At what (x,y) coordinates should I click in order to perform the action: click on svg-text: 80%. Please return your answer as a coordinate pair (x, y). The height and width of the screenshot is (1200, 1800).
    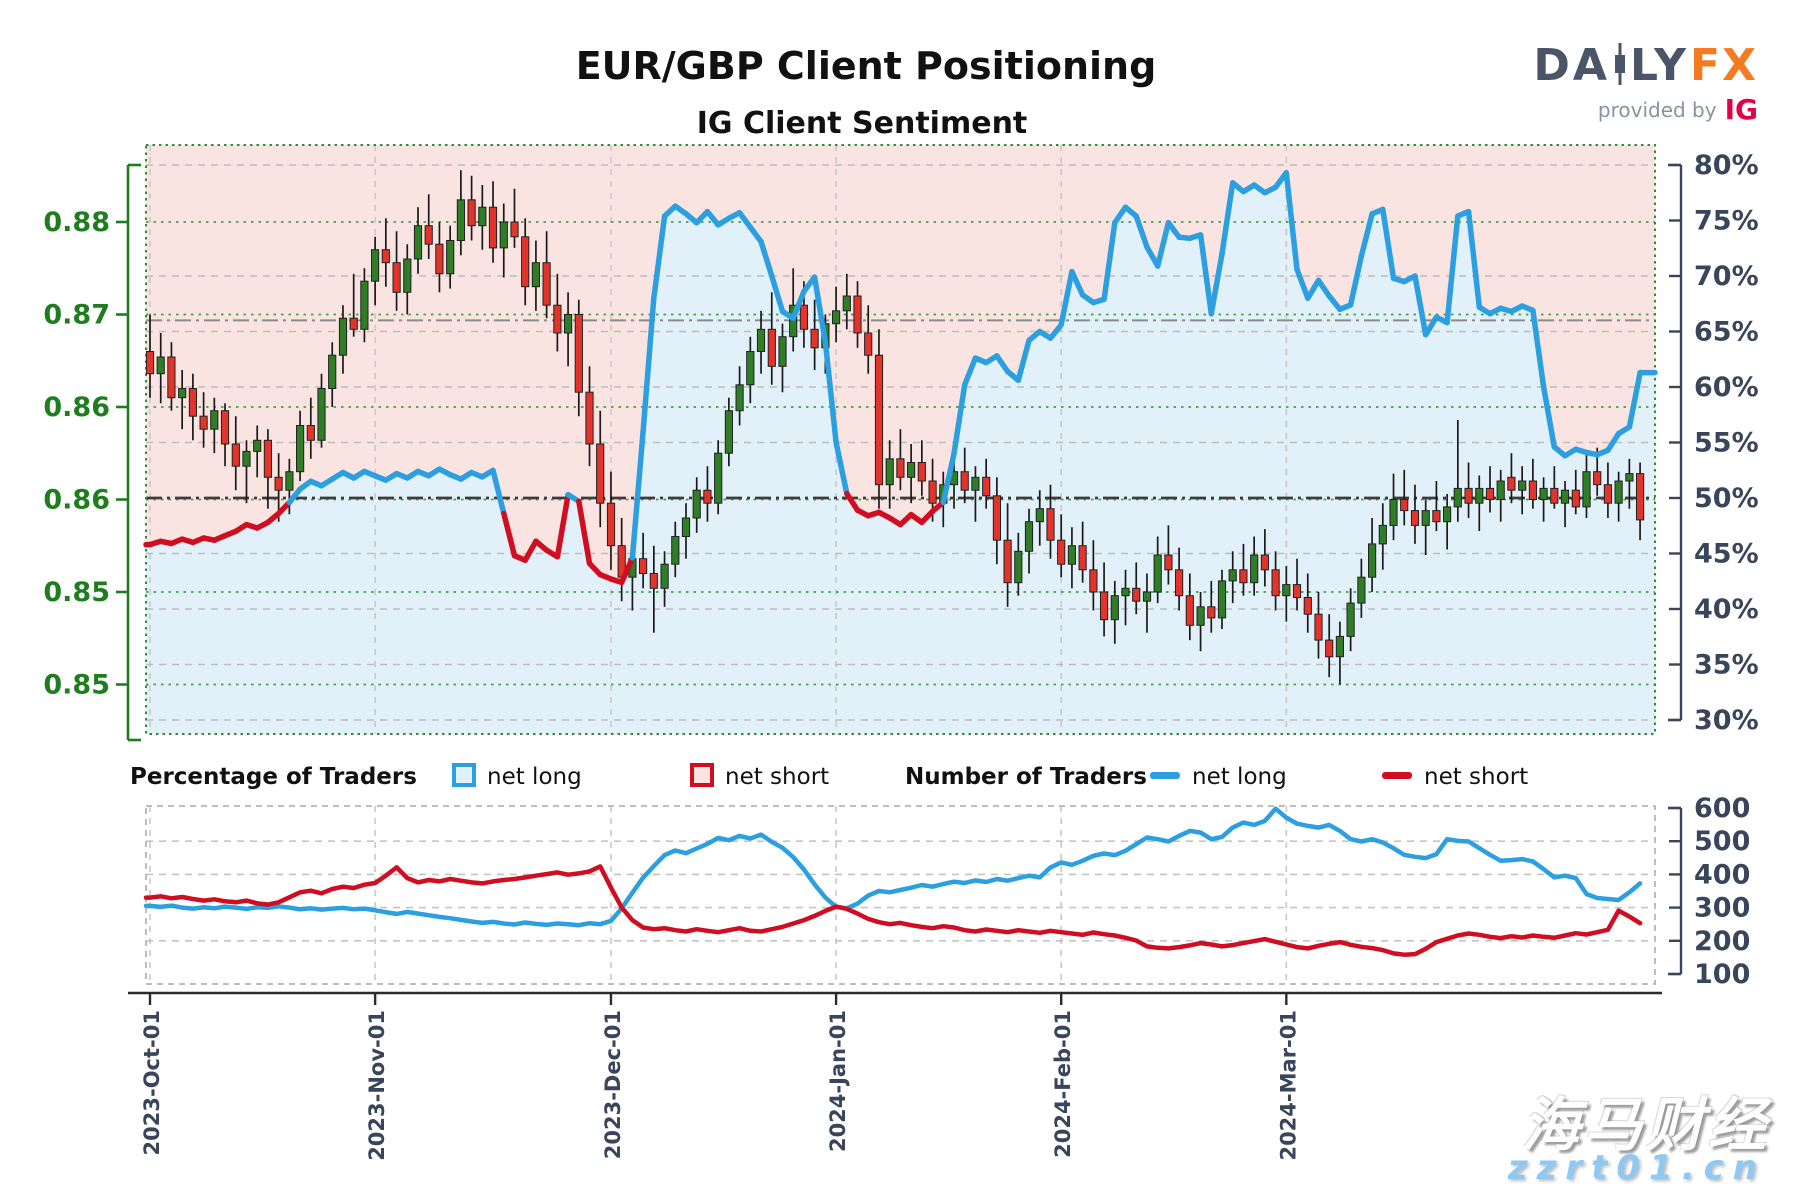
    Looking at the image, I should click on (1726, 165).